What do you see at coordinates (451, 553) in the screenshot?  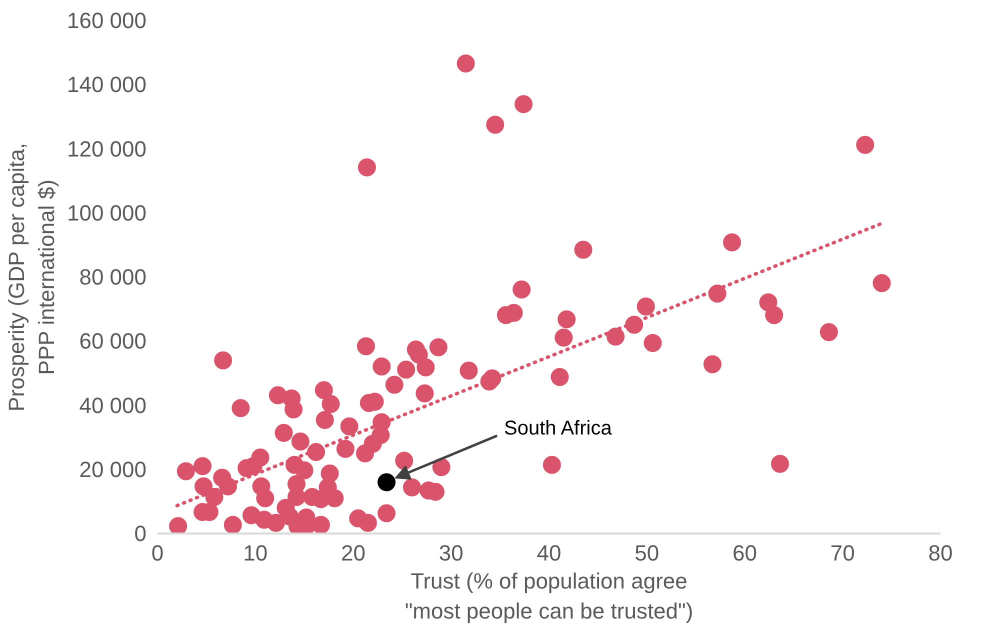 I see `x-tick-label: 30` at bounding box center [451, 553].